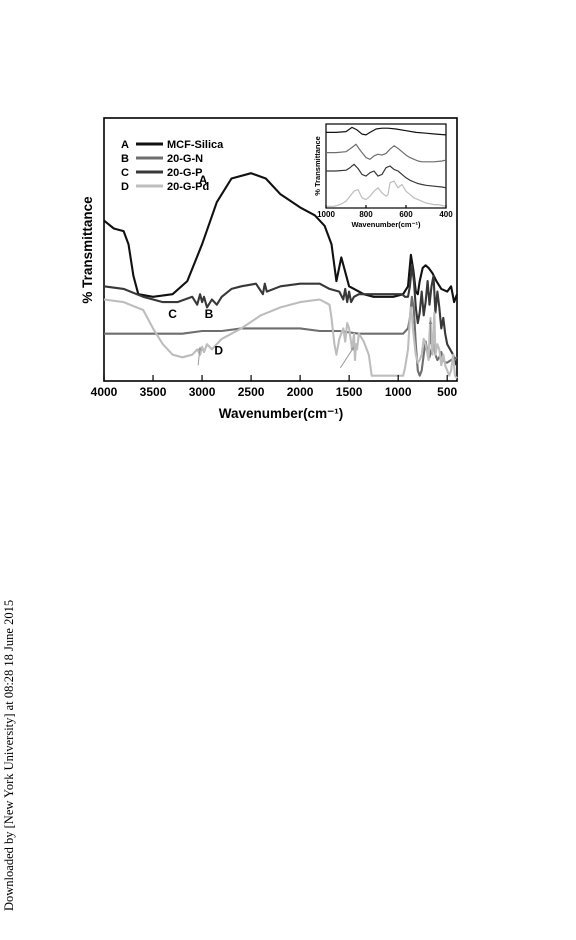  What do you see at coordinates (300, 392) in the screenshot?
I see `main-x-tick-label: 2000` at bounding box center [300, 392].